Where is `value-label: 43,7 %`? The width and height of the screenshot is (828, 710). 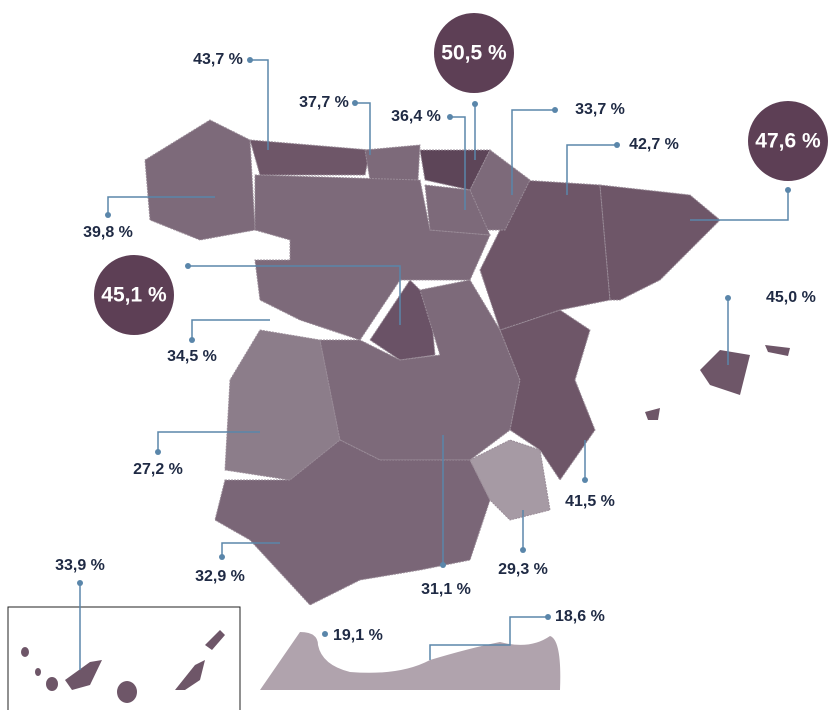
value-label: 43,7 % is located at coordinates (218, 59).